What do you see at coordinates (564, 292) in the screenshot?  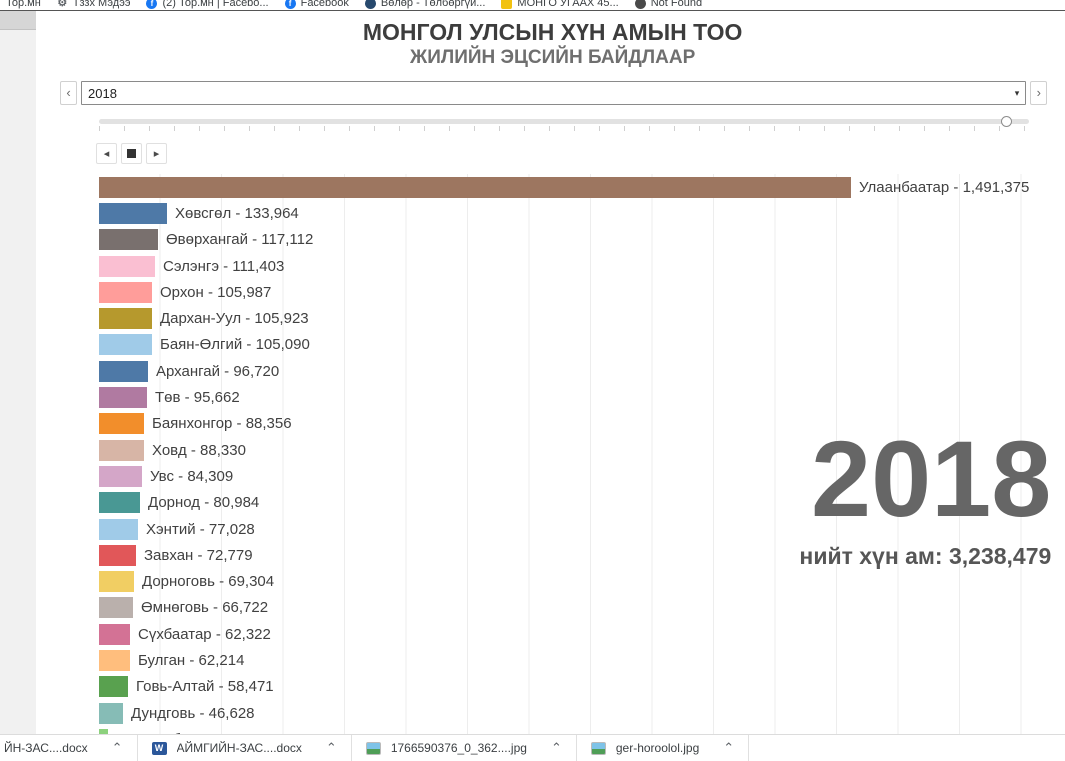 I see `bar-row: Орхон - 105,987` at bounding box center [564, 292].